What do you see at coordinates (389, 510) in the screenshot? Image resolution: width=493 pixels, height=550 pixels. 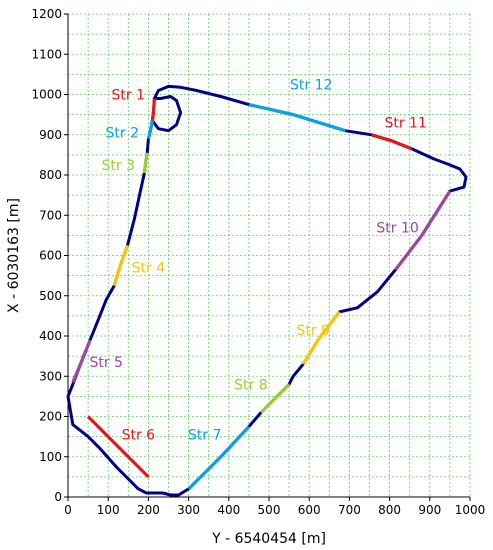 I see `x-tick-label: 800` at bounding box center [389, 510].